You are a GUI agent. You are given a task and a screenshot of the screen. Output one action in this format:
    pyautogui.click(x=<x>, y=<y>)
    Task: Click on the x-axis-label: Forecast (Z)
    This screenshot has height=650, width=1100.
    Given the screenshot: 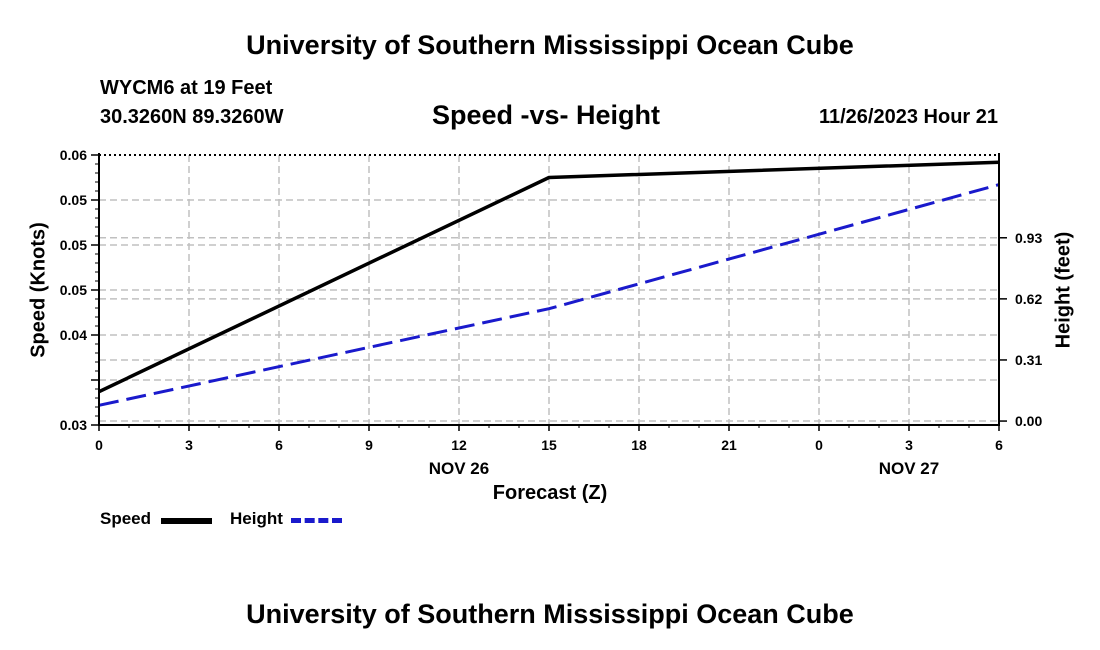 What is the action you would take?
    pyautogui.click(x=550, y=493)
    